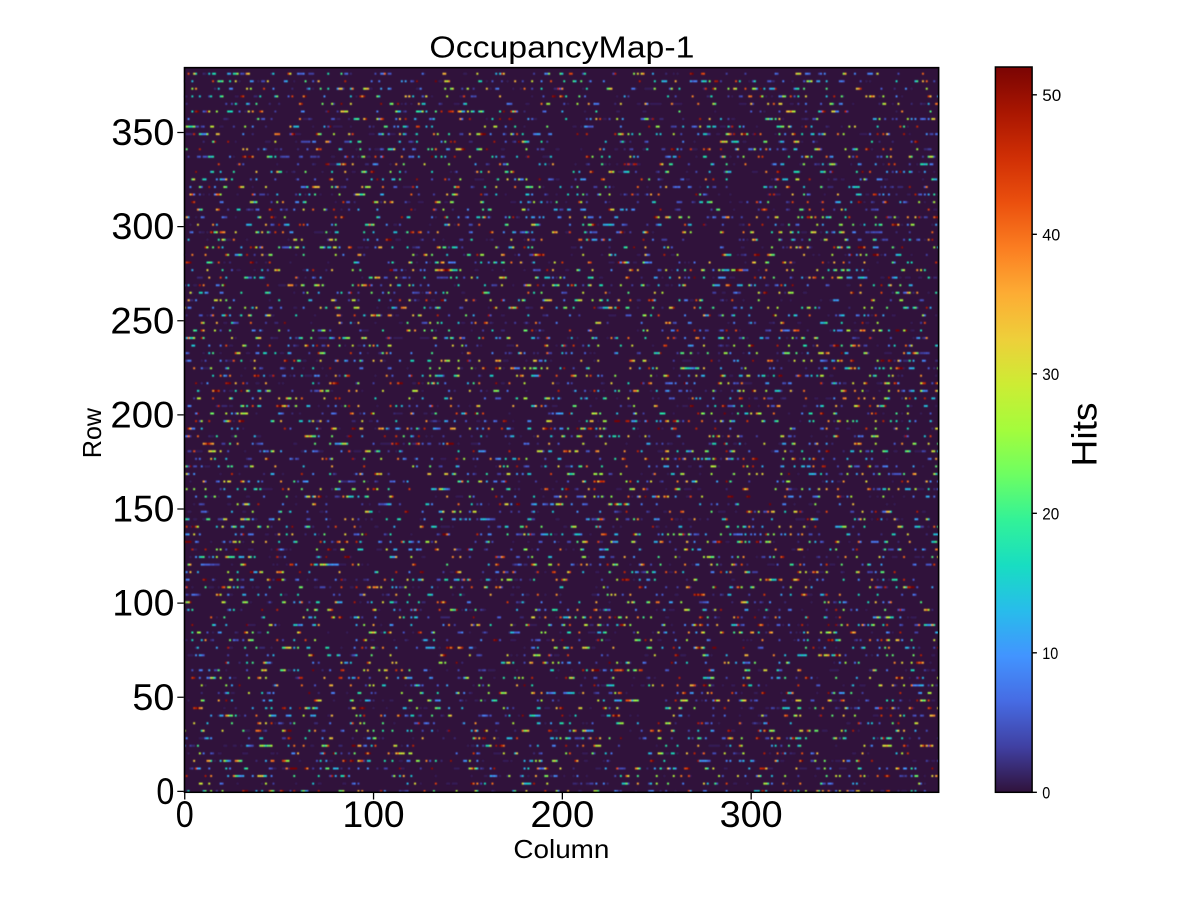  I want to click on svg-text: 350, so click(142, 132).